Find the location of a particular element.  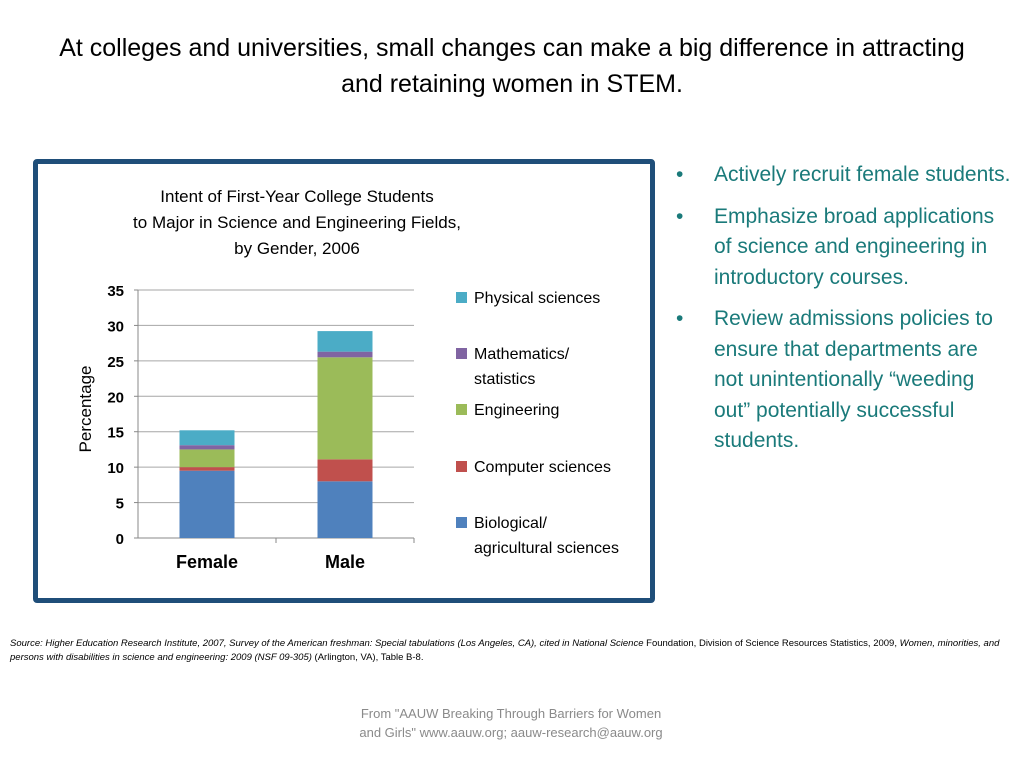

y-tick-label: 35 is located at coordinates (115, 291).